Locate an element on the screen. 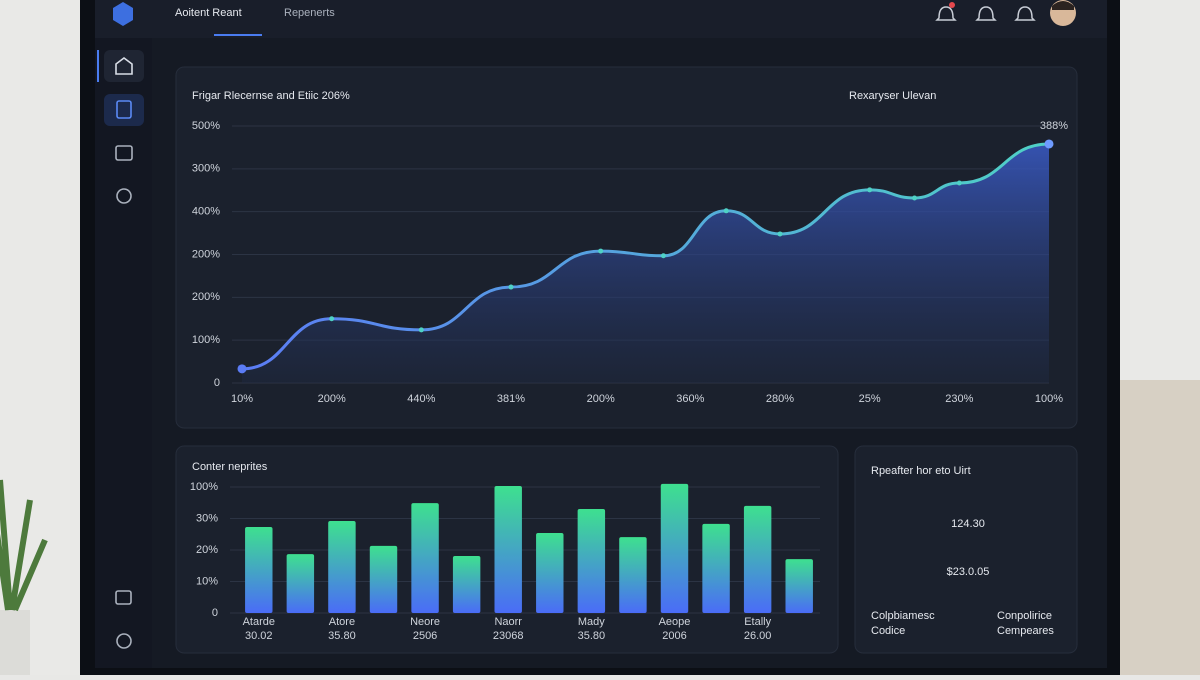  x-tick-label: Atarde is located at coordinates (259, 622).